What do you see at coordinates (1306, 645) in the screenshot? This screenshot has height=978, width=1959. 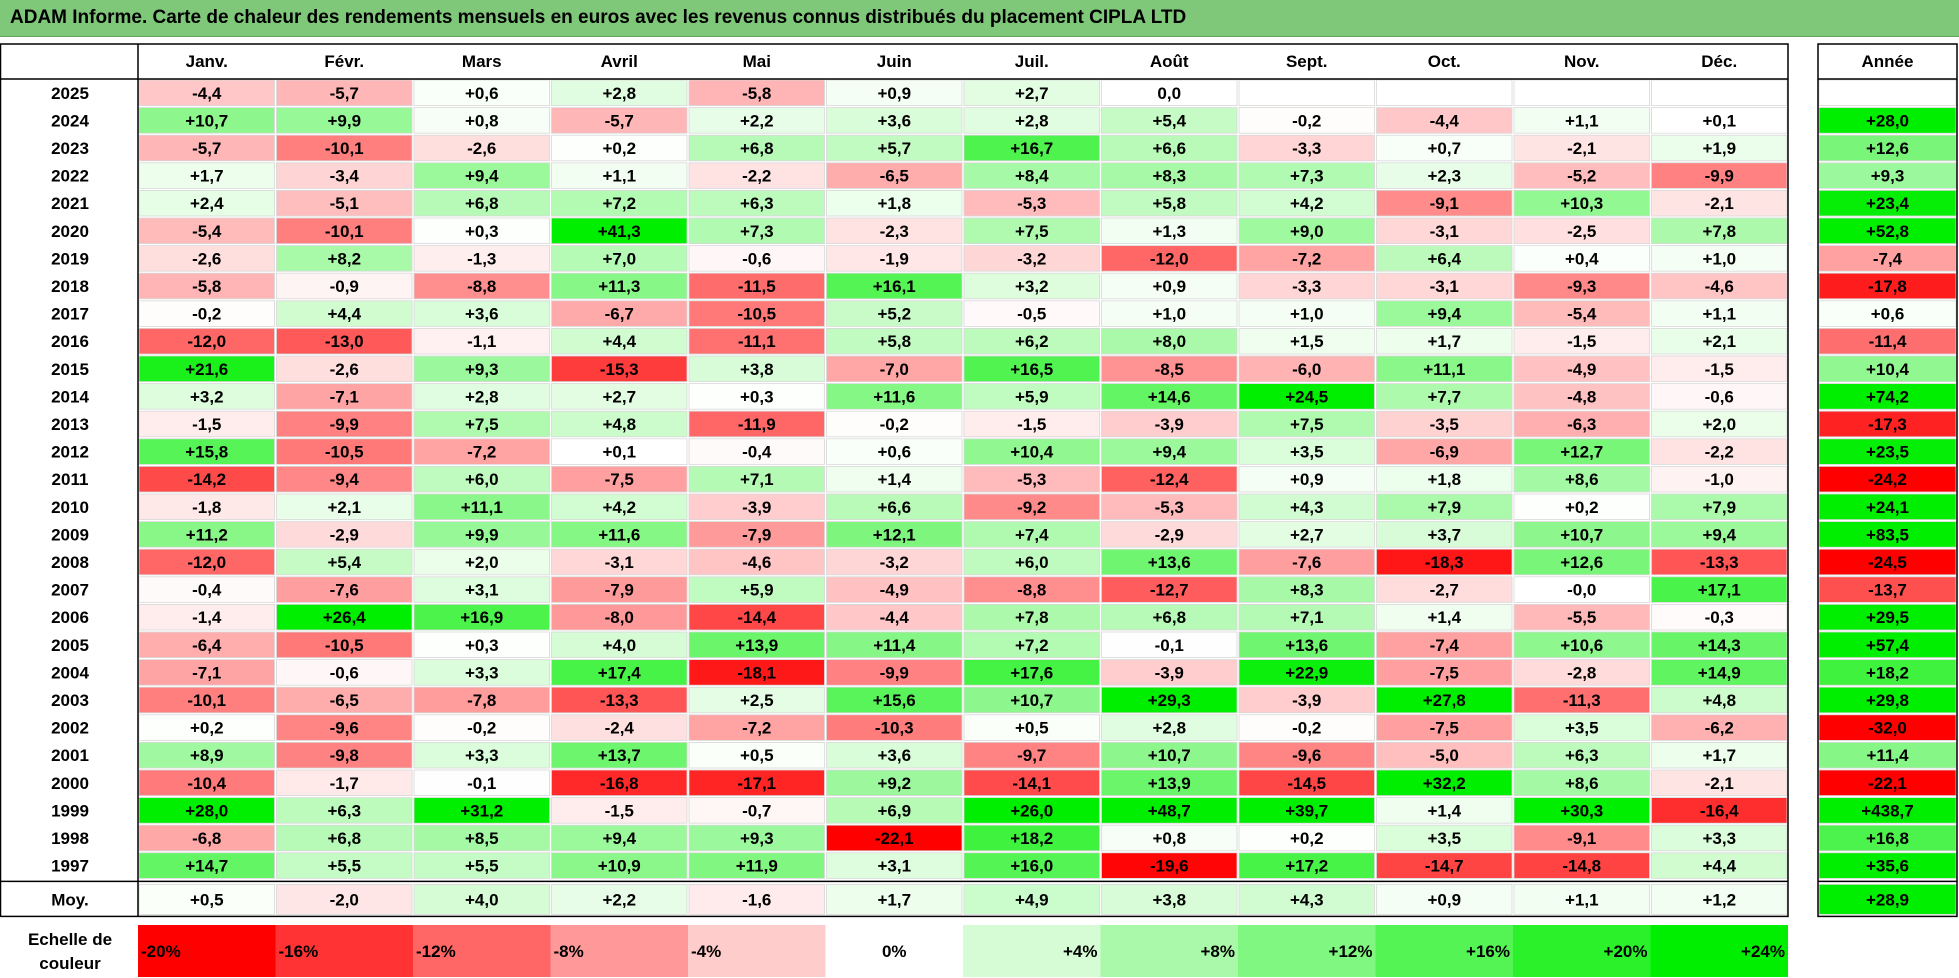 I see `cell-value: +13,6` at bounding box center [1306, 645].